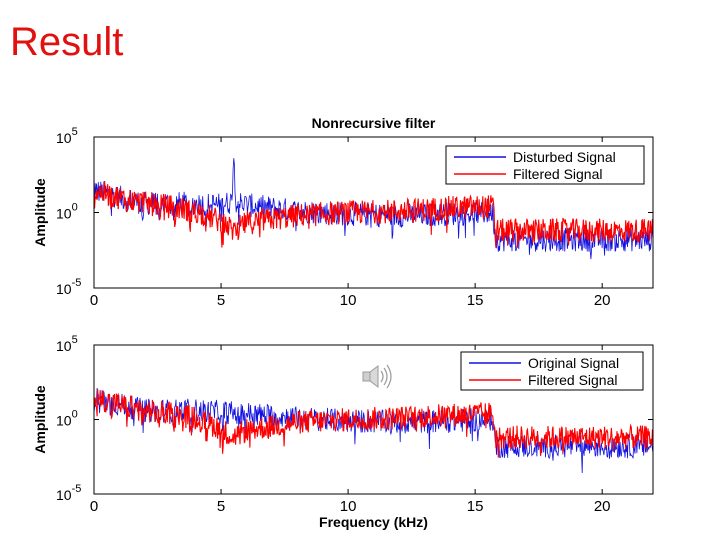 The height and width of the screenshot is (540, 720). What do you see at coordinates (377, 376) in the screenshot?
I see `speaker-icon` at bounding box center [377, 376].